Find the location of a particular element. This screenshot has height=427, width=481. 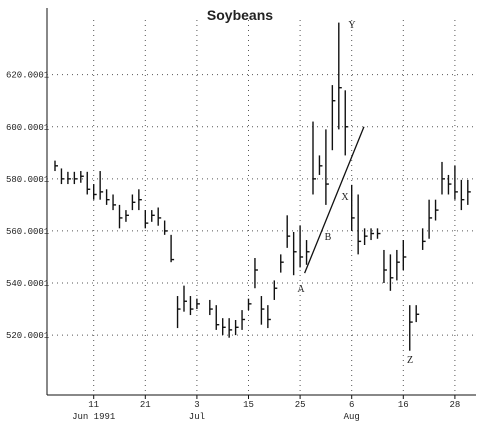

y-tick-label: 600.0001 is located at coordinates (27, 128).